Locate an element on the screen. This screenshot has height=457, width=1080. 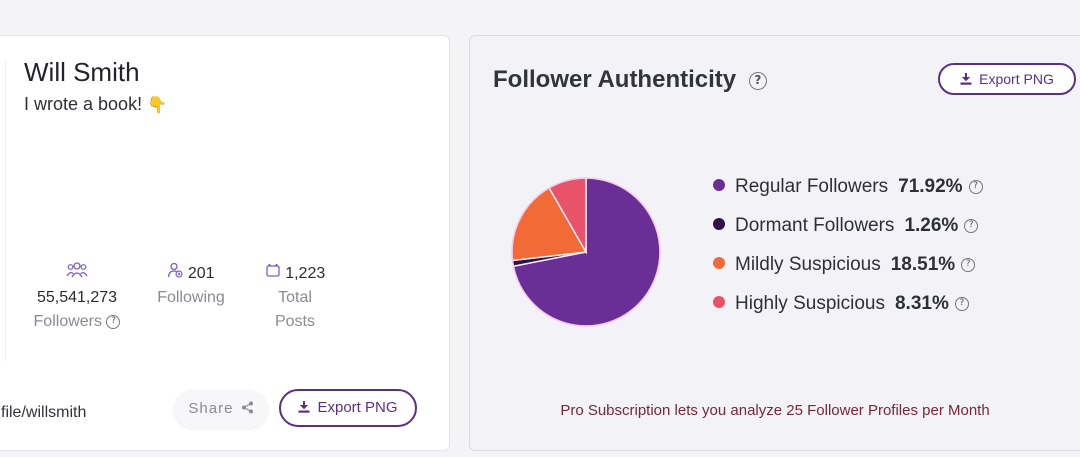
pointing-down-emoji: 👇 is located at coordinates (157, 105).